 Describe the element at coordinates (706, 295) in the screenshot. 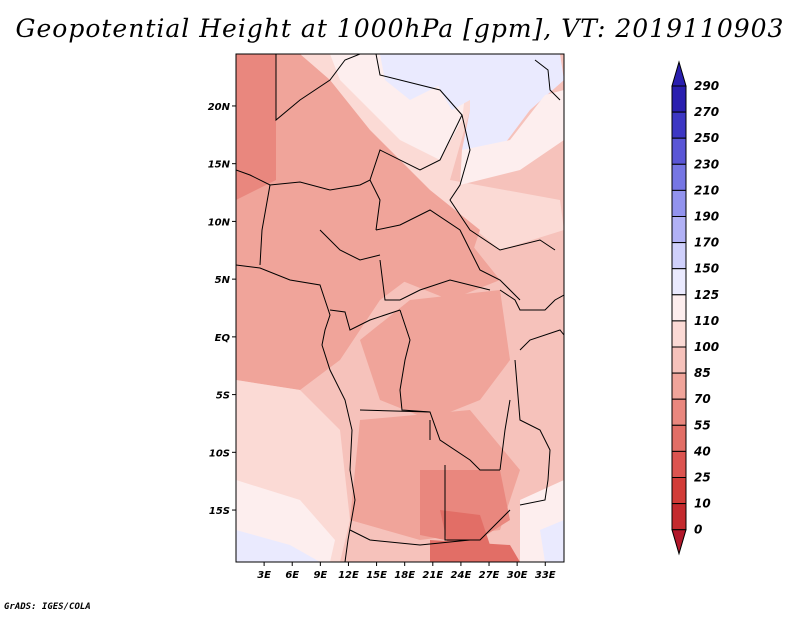

I see `colorbar-label: 125` at that location.